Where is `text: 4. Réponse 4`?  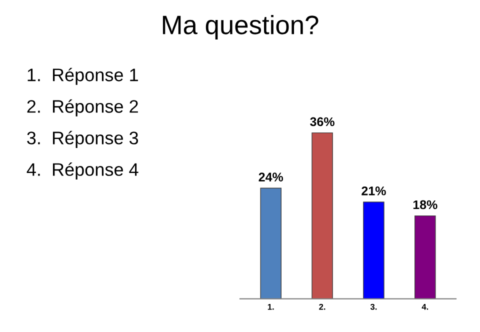
text: 4. Réponse 4 is located at coordinates (82, 171).